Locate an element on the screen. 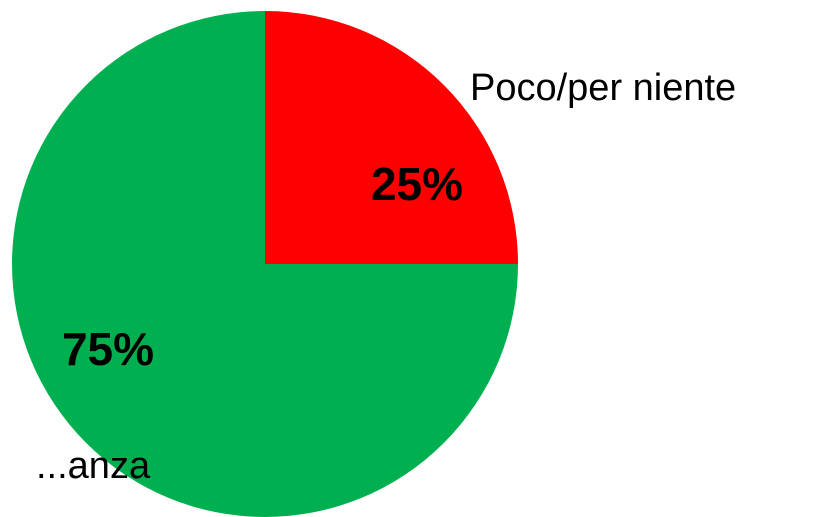  slice-1-category-label: ...anza is located at coordinates (93, 466).